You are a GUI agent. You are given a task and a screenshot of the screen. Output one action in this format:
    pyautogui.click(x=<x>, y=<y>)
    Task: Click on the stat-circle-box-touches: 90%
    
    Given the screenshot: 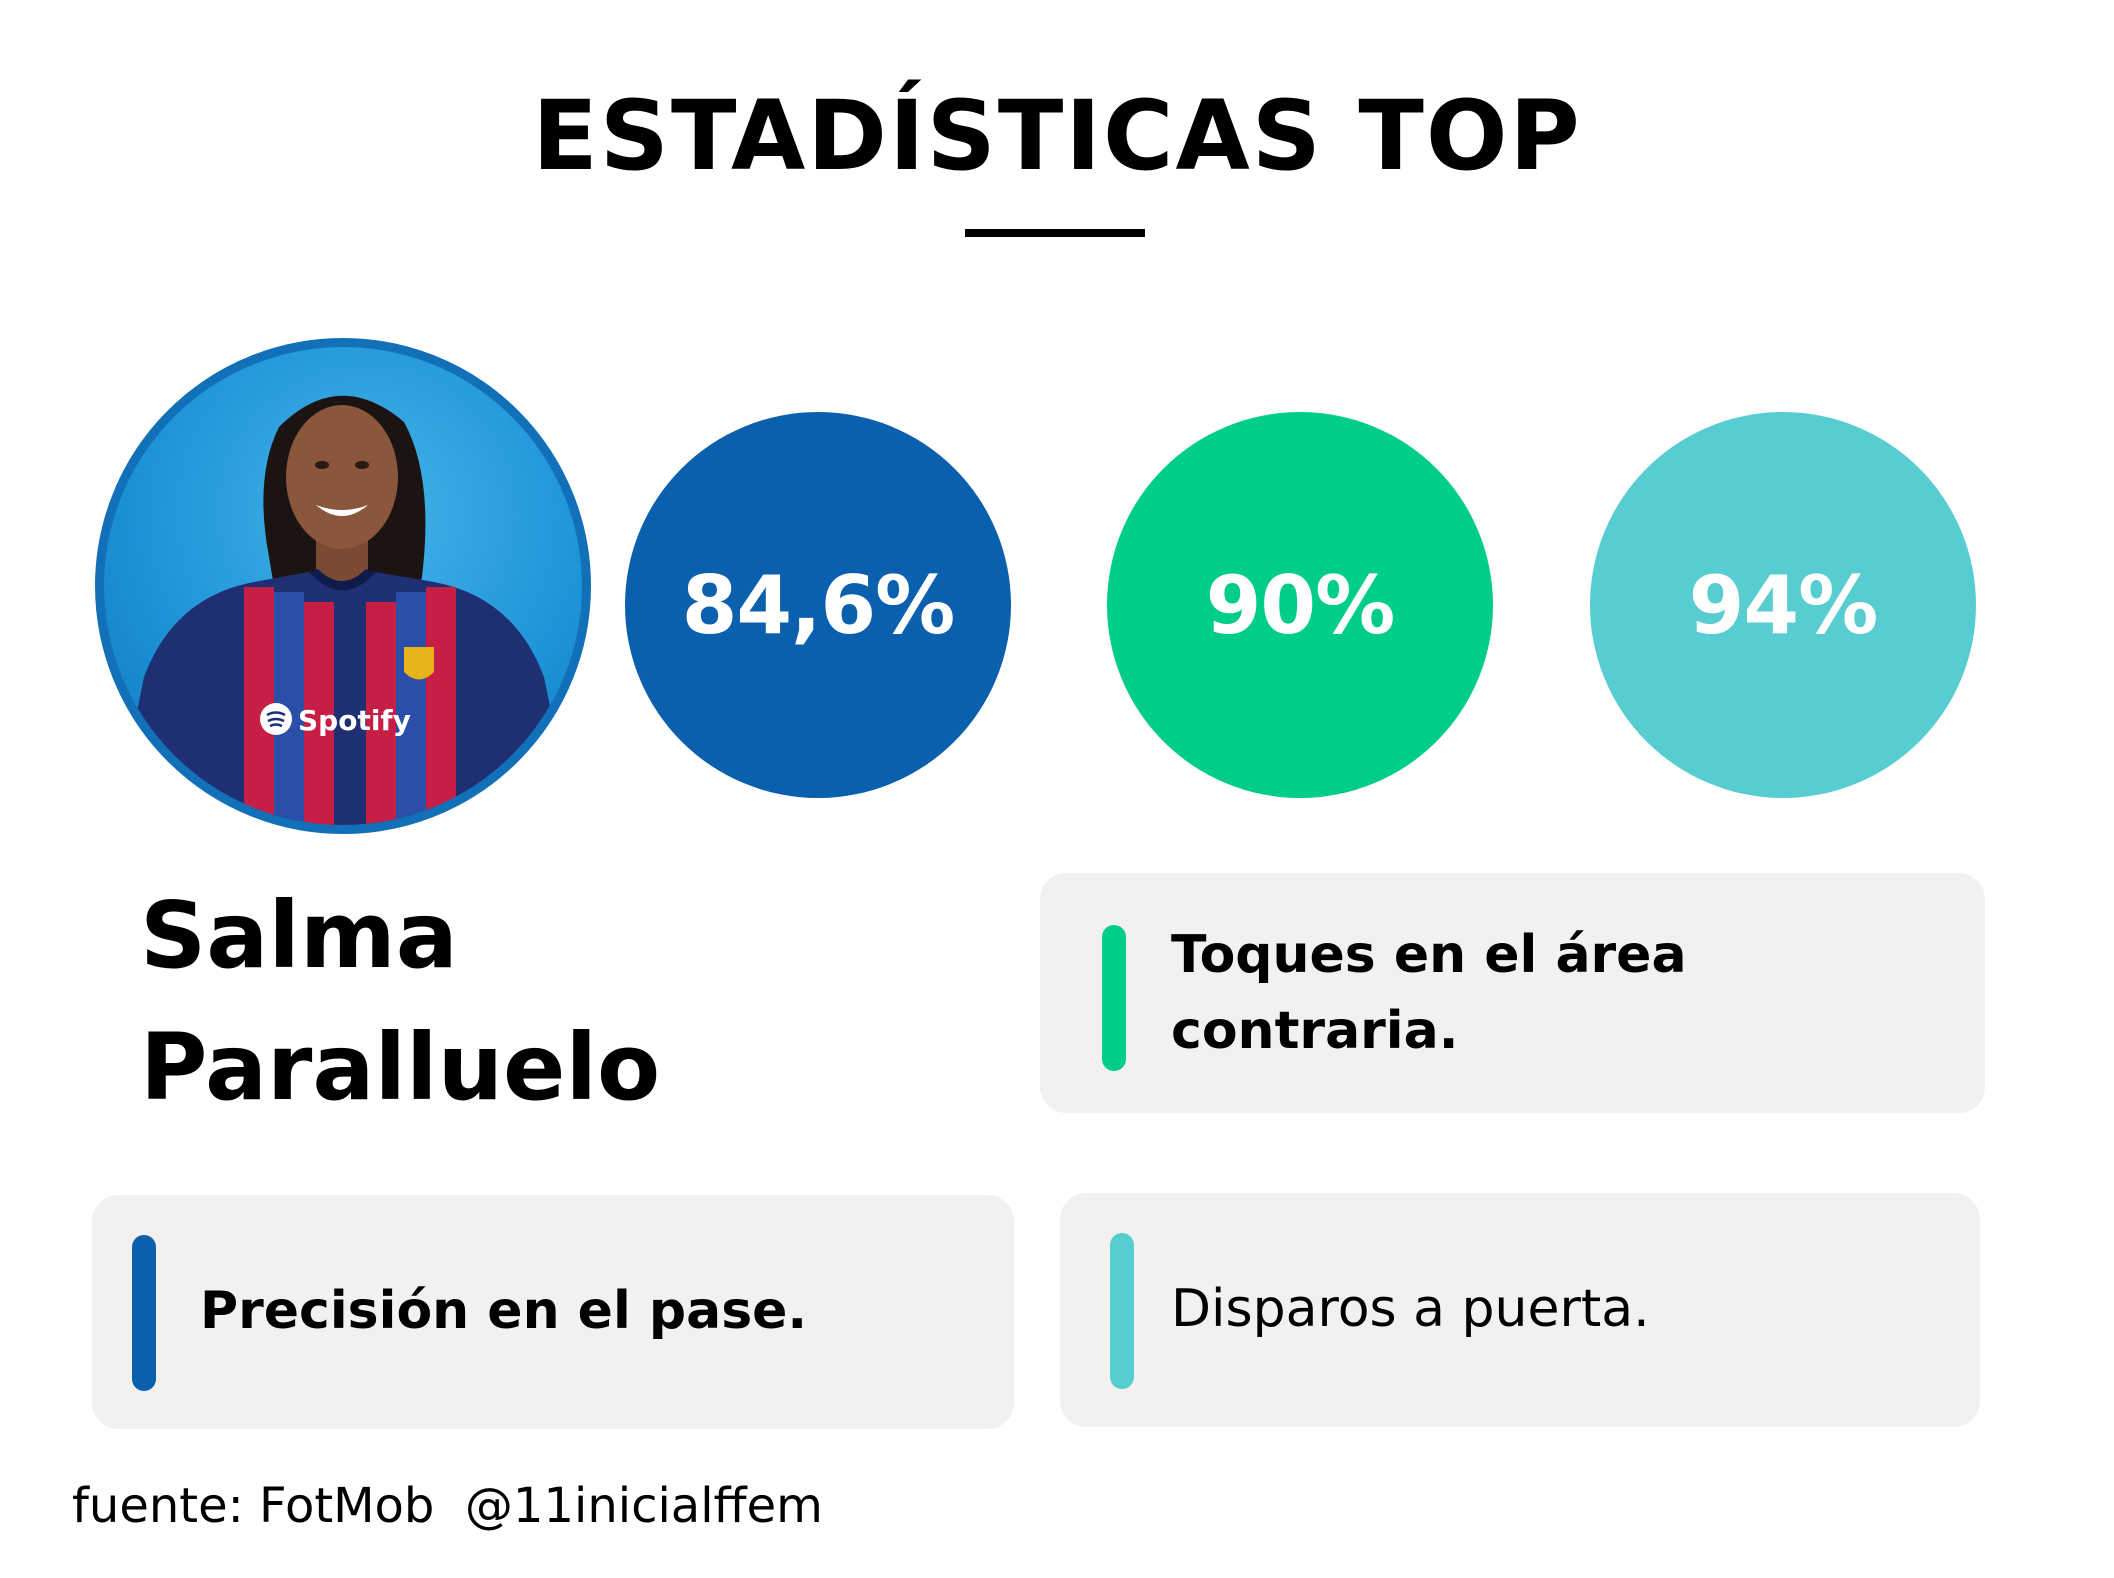 What is the action you would take?
    pyautogui.click(x=1300, y=605)
    